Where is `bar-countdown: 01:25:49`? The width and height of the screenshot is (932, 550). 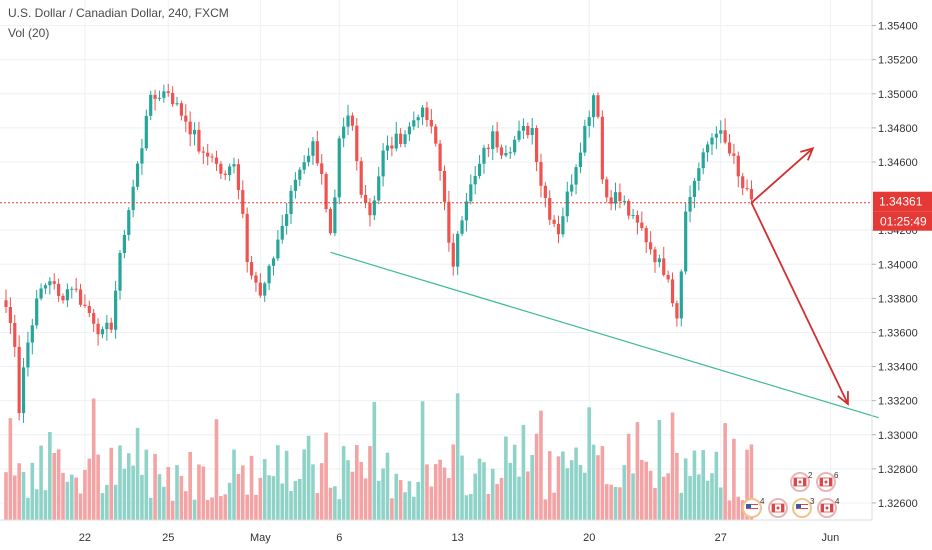
bar-countdown: 01:25:49 is located at coordinates (903, 222).